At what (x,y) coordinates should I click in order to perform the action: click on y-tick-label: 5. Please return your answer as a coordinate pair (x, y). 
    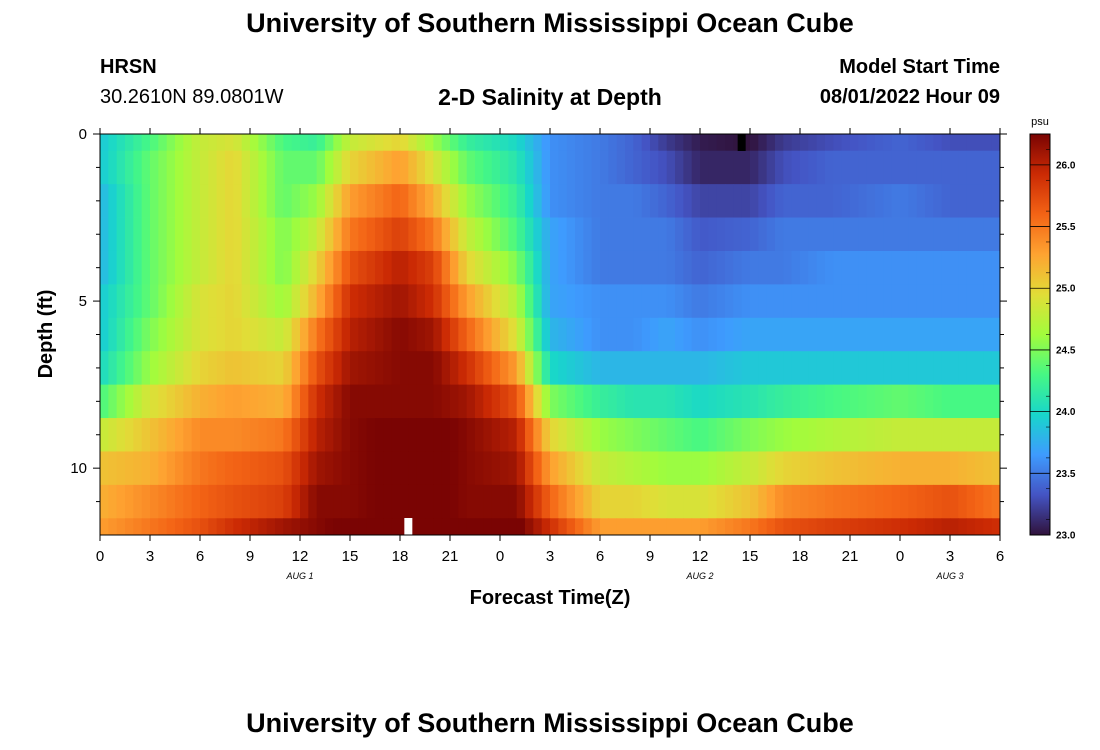
    Looking at the image, I should click on (83, 301).